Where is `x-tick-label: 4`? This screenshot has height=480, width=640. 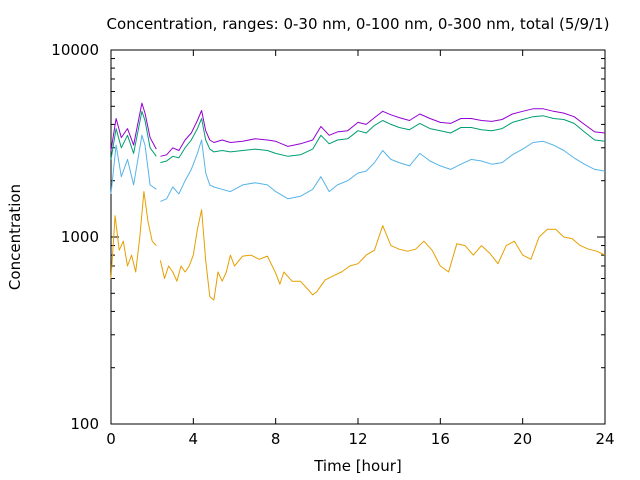
x-tick-label: 4 is located at coordinates (194, 439).